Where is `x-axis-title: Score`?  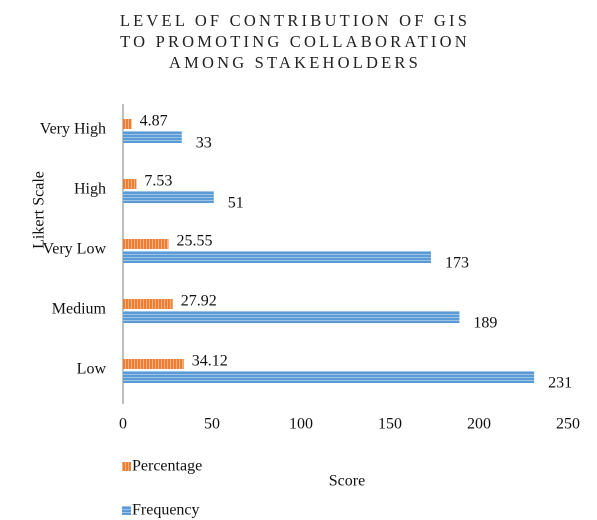 x-axis-title: Score is located at coordinates (347, 481).